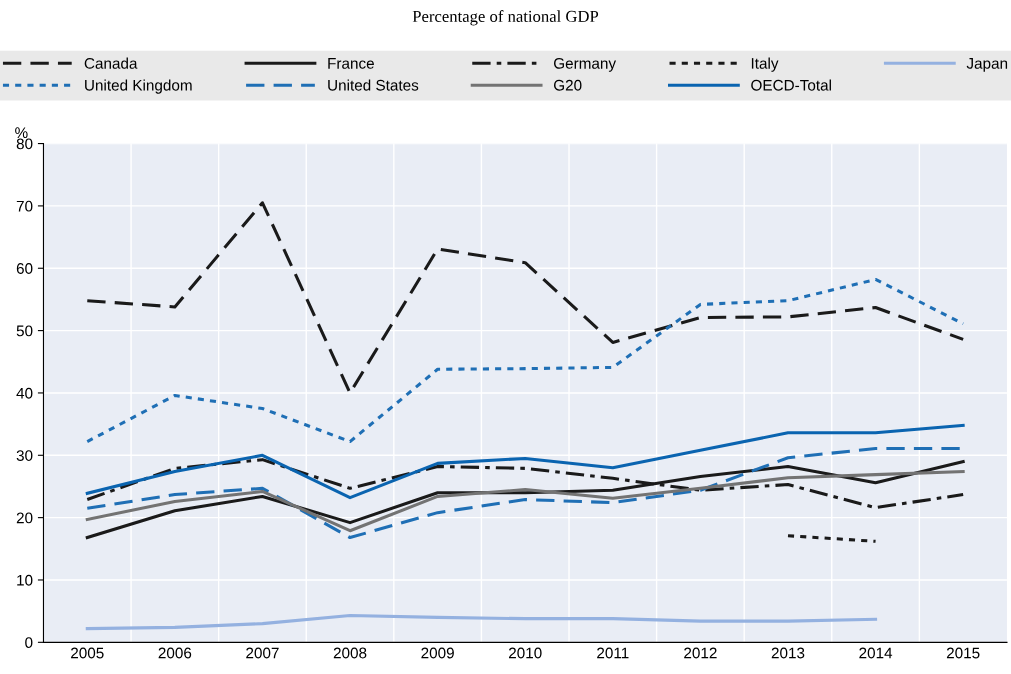 The height and width of the screenshot is (674, 1011). What do you see at coordinates (24, 331) in the screenshot?
I see `y-tick-label: 50` at bounding box center [24, 331].